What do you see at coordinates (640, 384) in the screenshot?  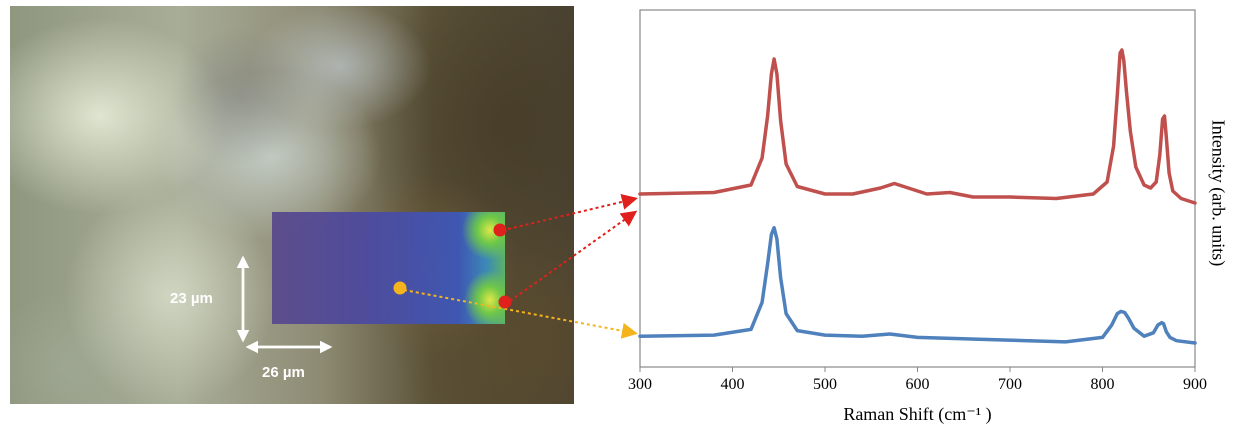 I see `x-tick-label: 300` at bounding box center [640, 384].